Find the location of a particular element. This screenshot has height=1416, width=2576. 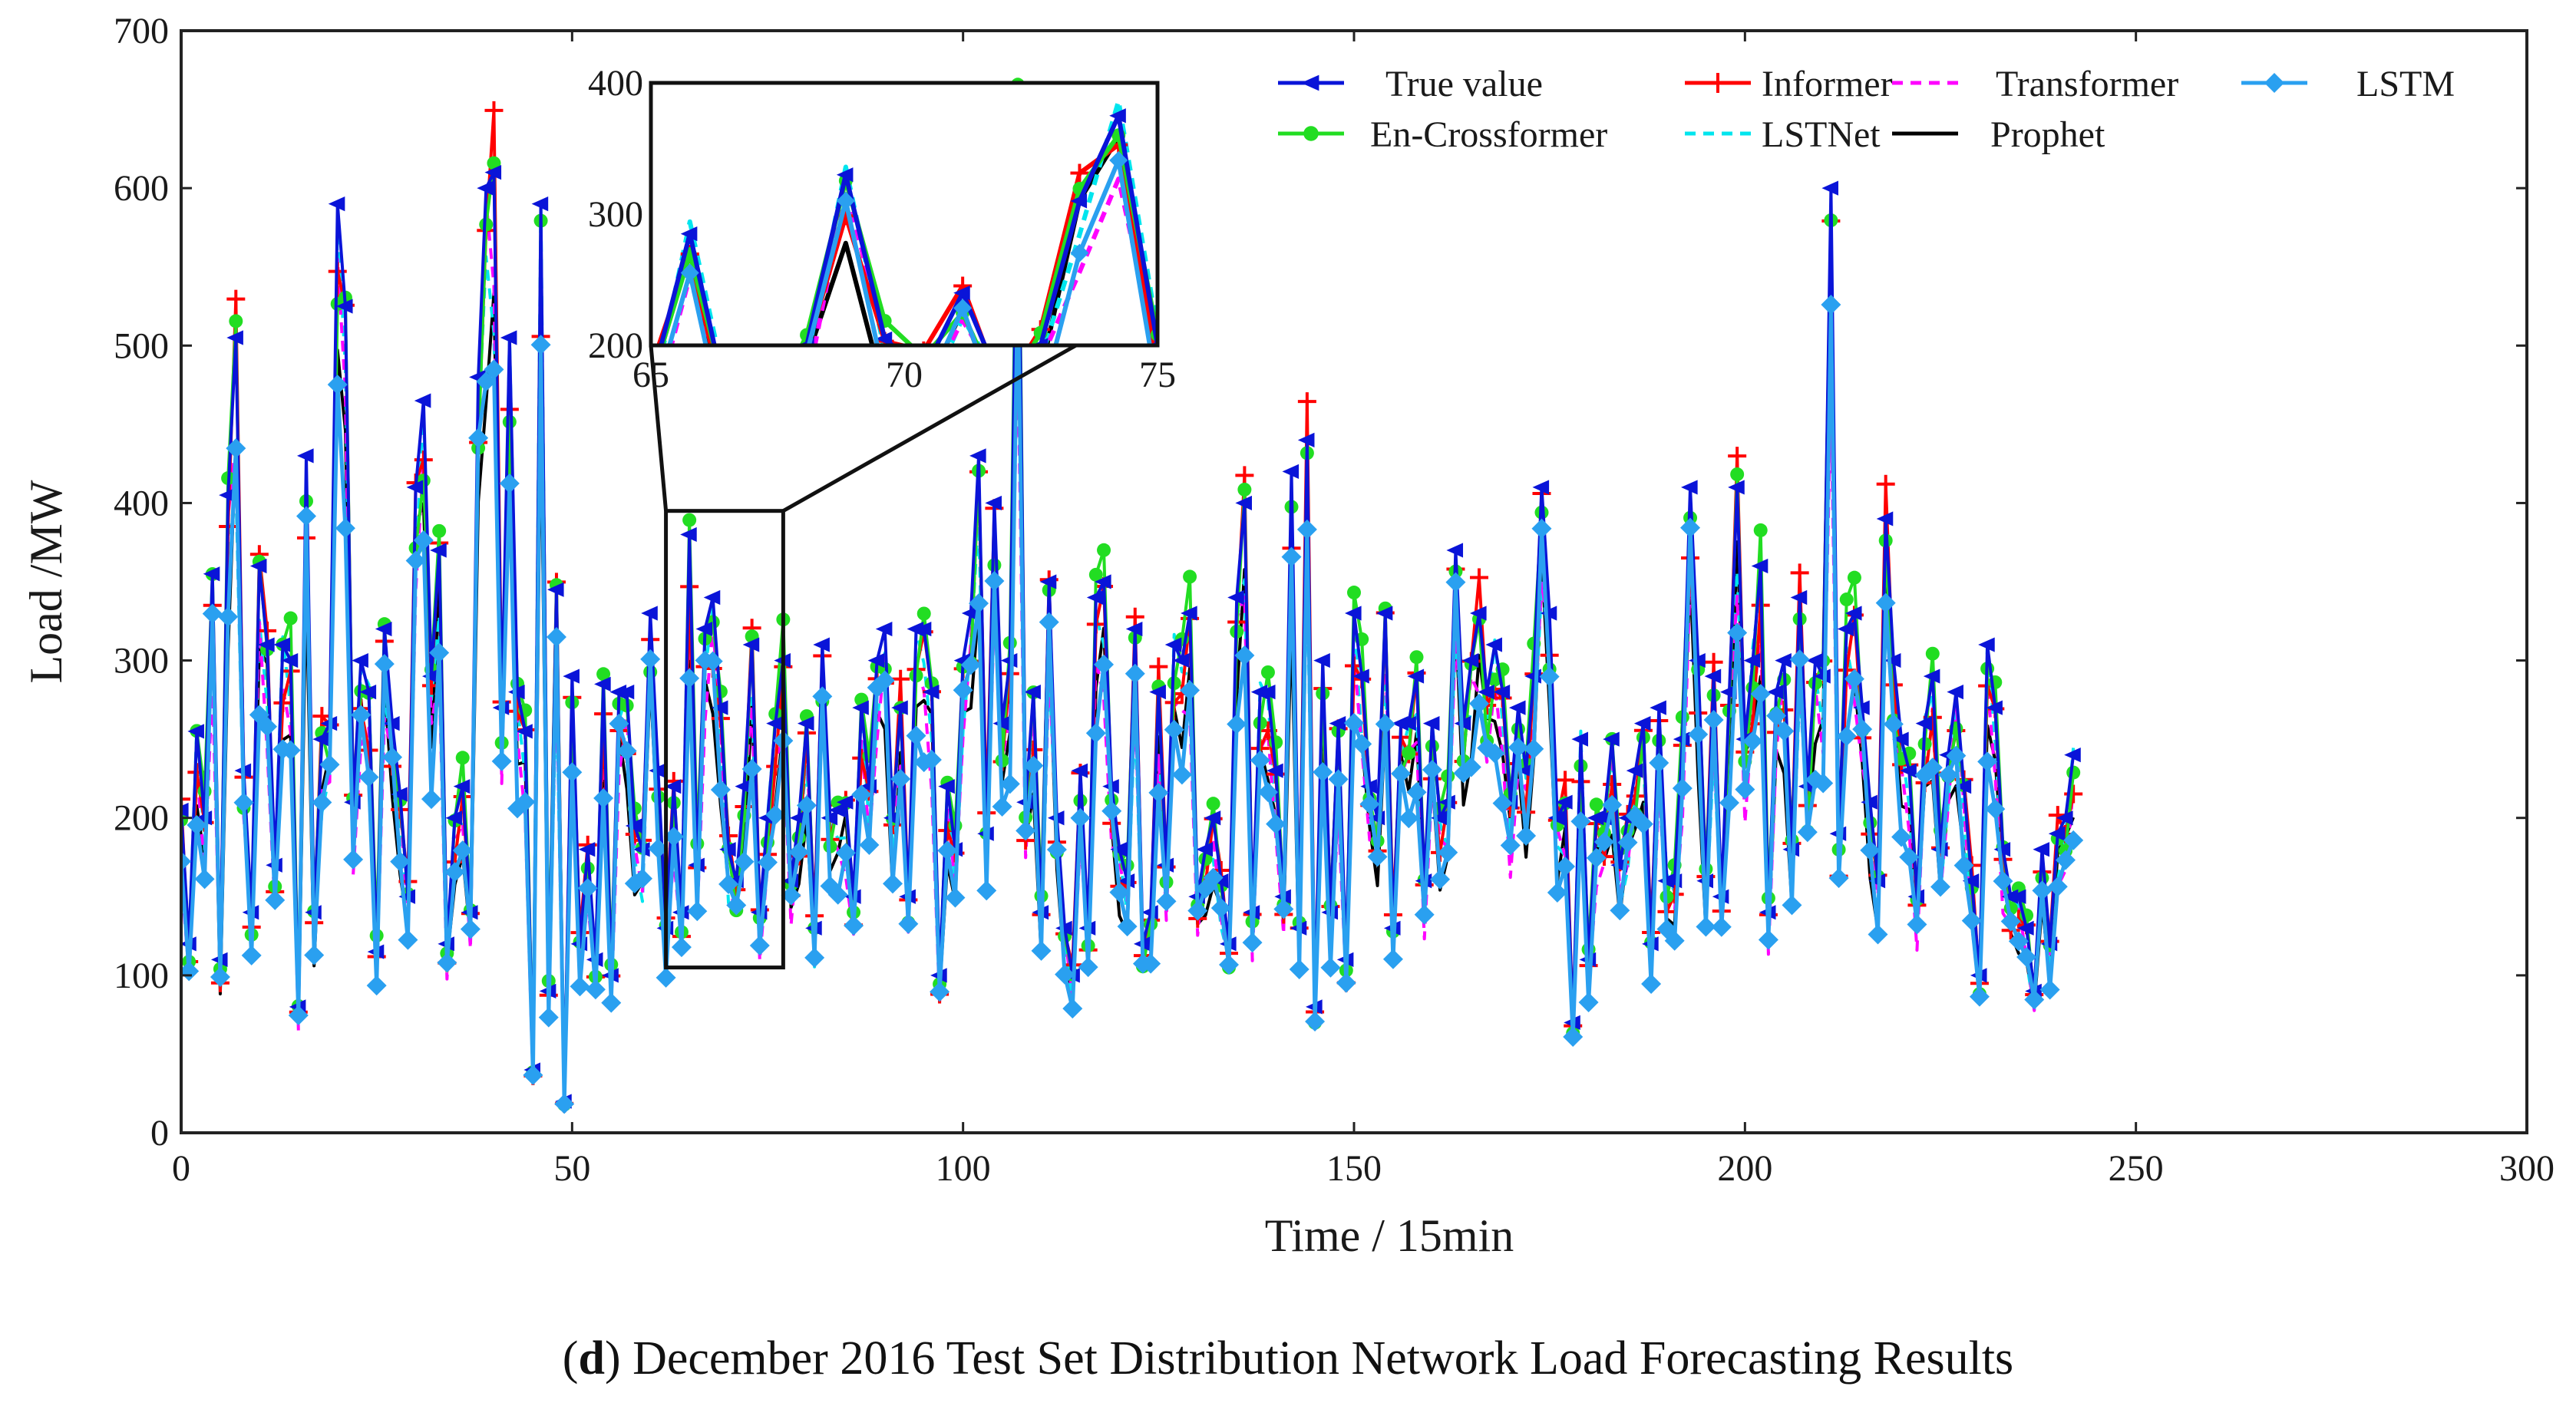

x-tick-label: 100 is located at coordinates (963, 1168).